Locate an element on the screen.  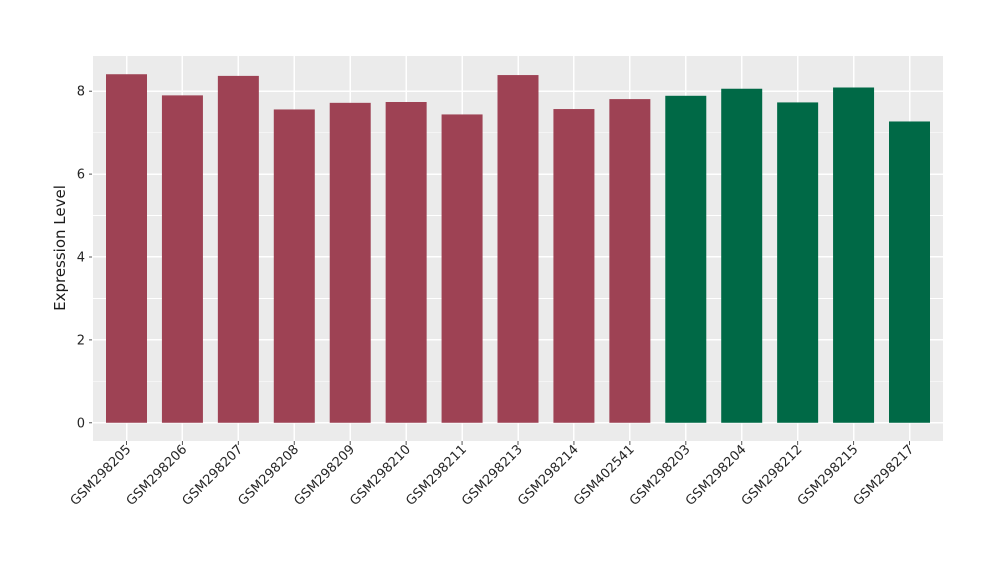
bar-GSM298215 is located at coordinates (854, 255).